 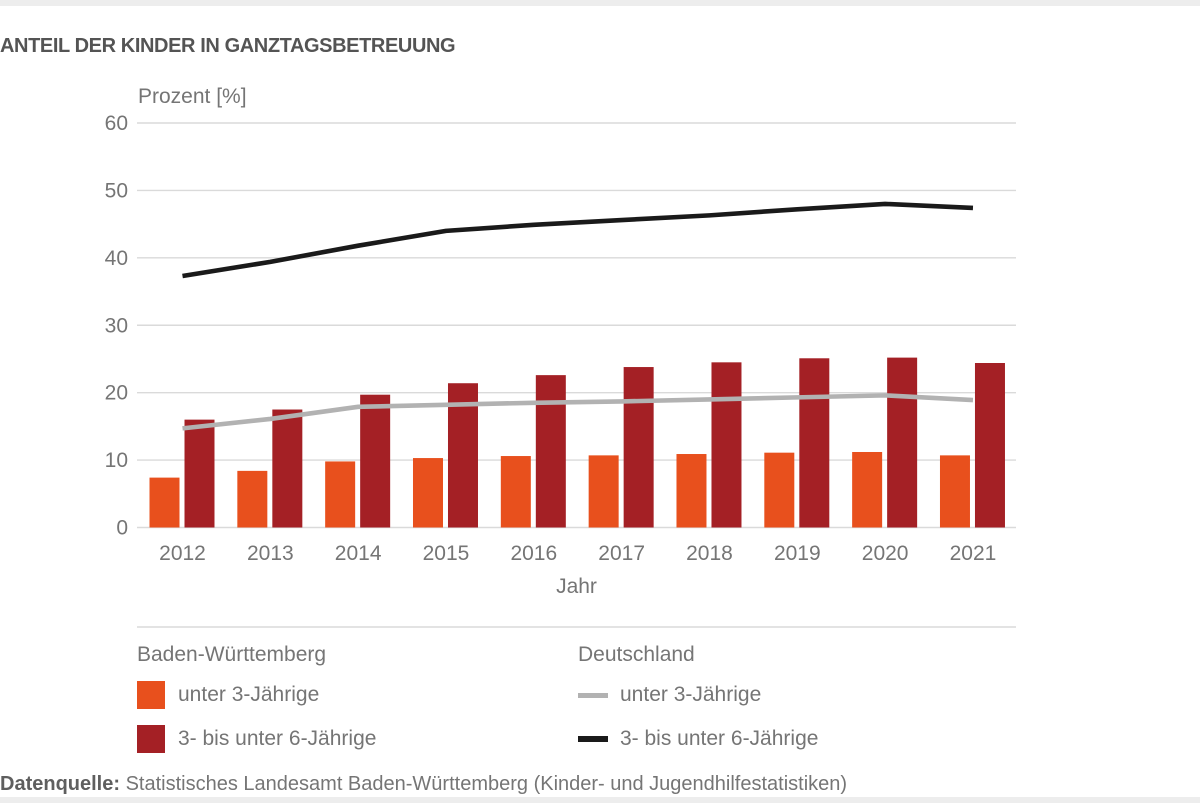 What do you see at coordinates (638, 447) in the screenshot?
I see `bar-bw-3to6-2017` at bounding box center [638, 447].